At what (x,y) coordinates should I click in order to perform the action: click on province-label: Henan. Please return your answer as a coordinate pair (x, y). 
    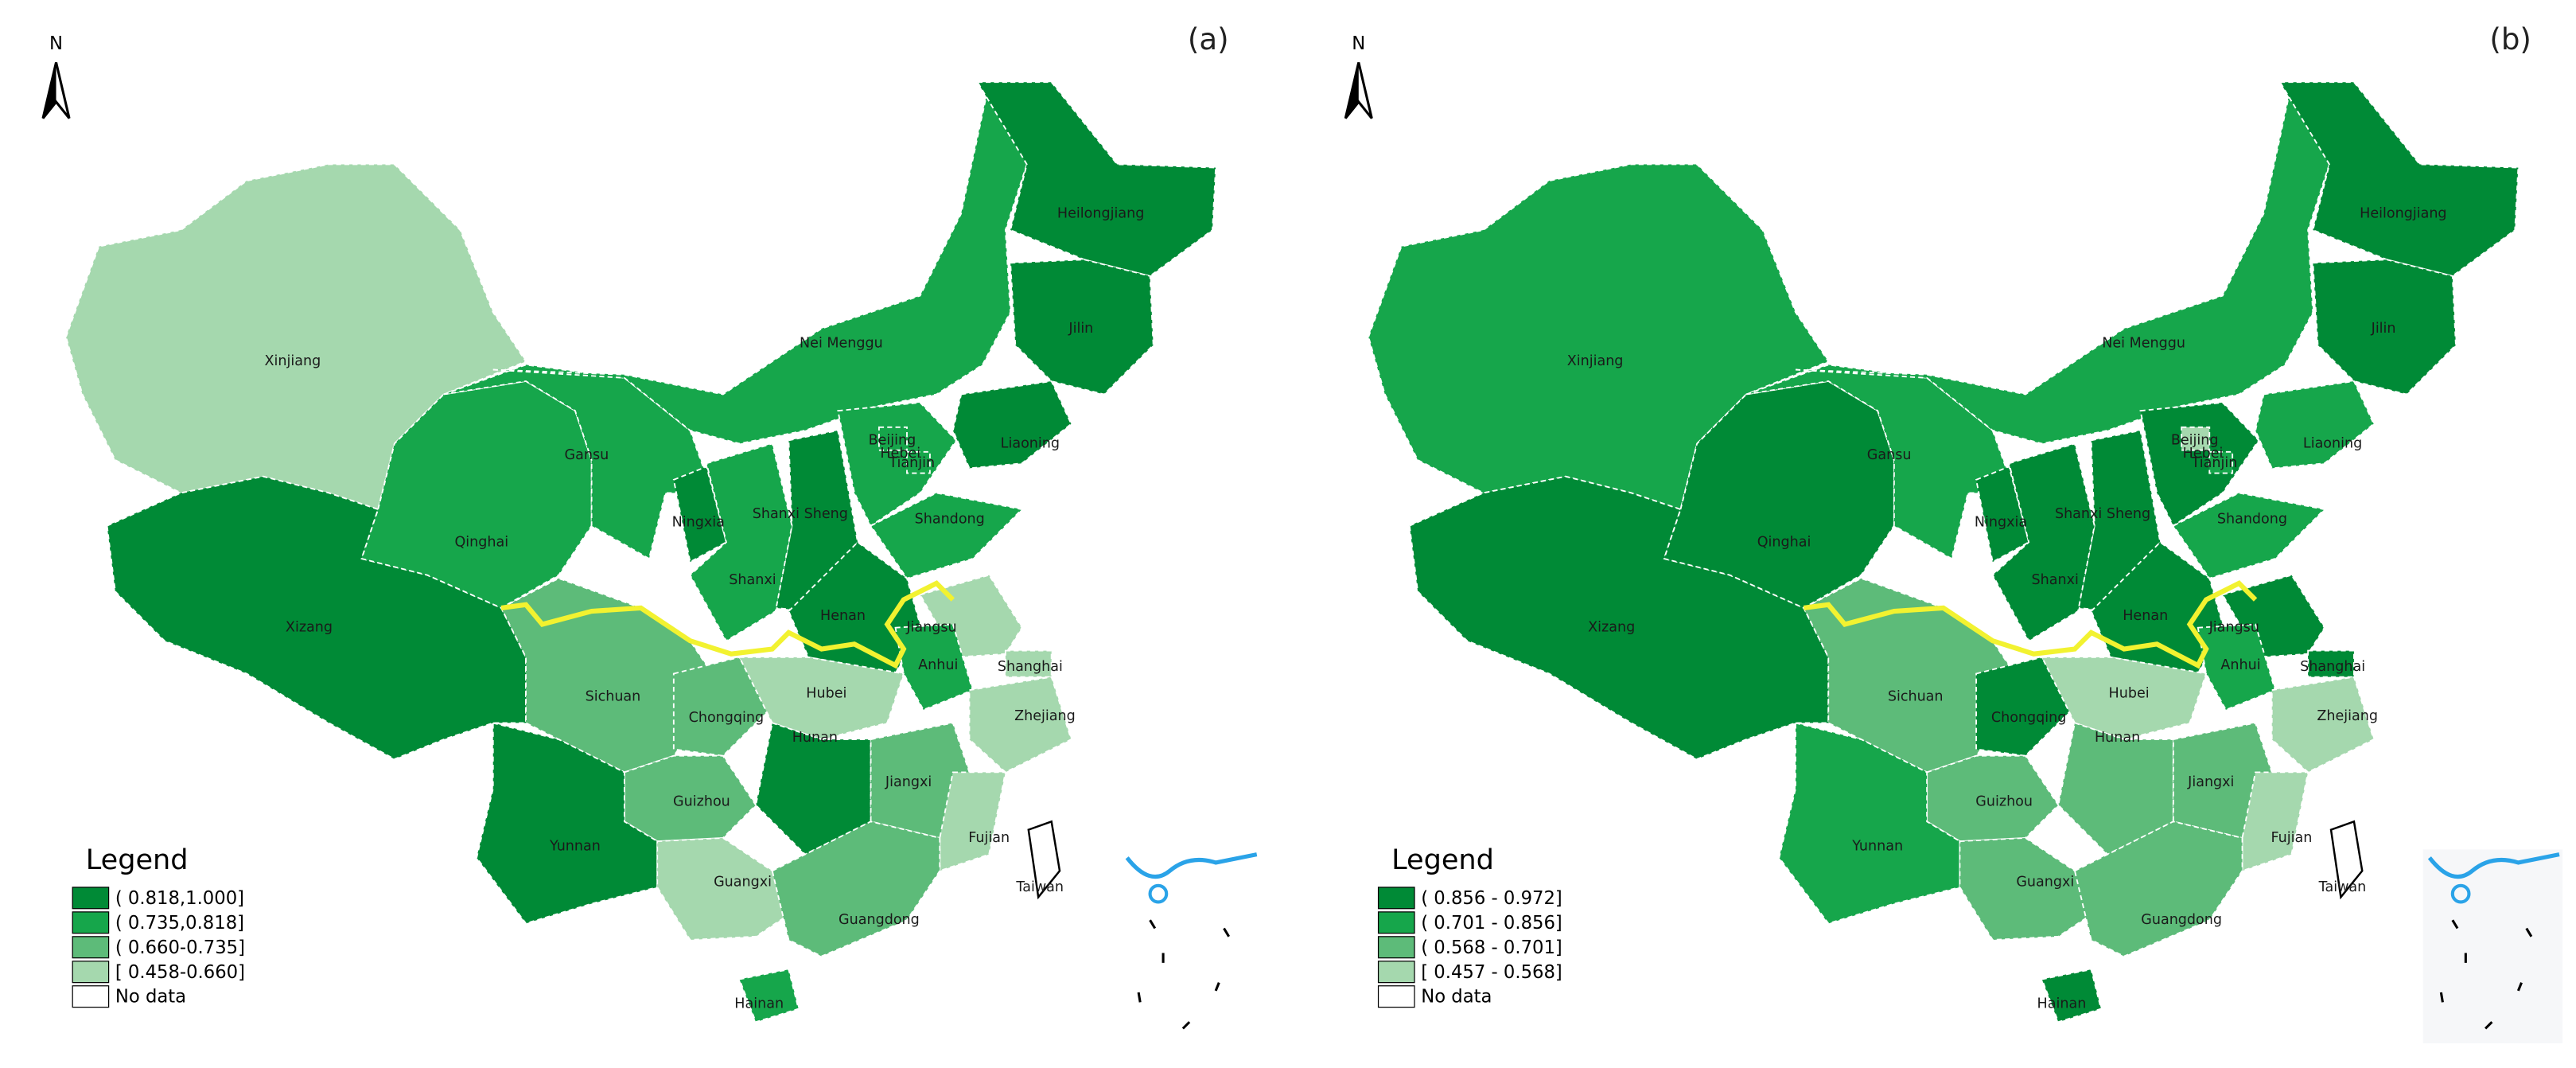
    Looking at the image, I should click on (2145, 616).